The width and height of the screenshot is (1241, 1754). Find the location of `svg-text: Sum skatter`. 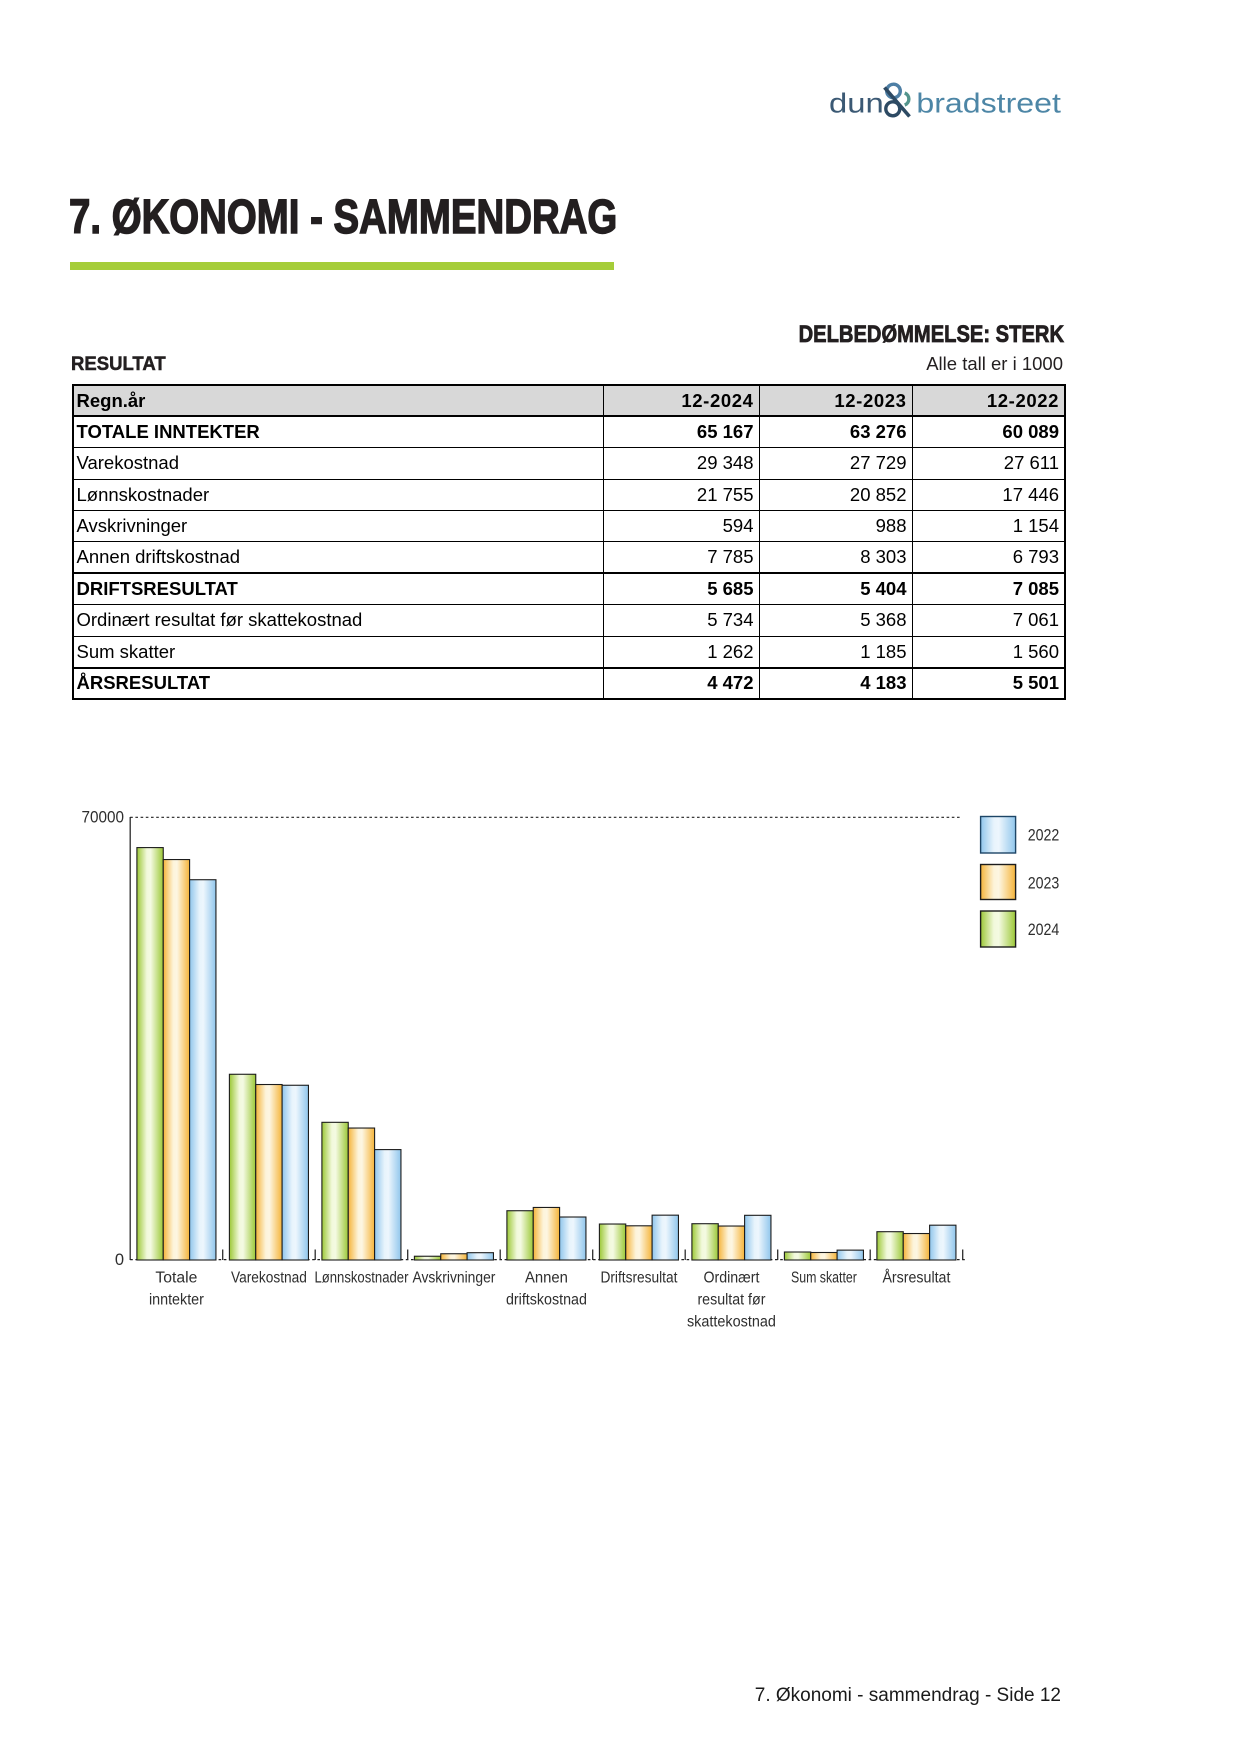

svg-text: Sum skatter is located at coordinates (824, 1278).